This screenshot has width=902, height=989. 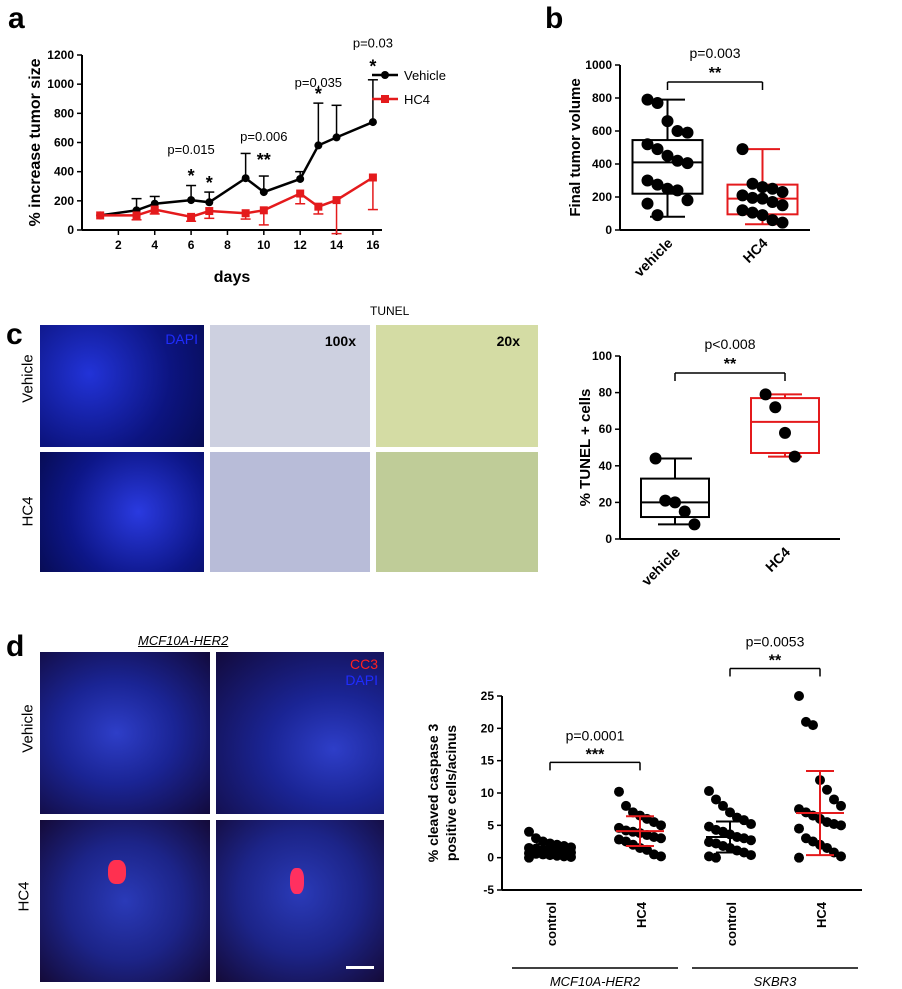 I want to click on c-y-axis-label: % TUNEL + cells, so click(x=585, y=448).